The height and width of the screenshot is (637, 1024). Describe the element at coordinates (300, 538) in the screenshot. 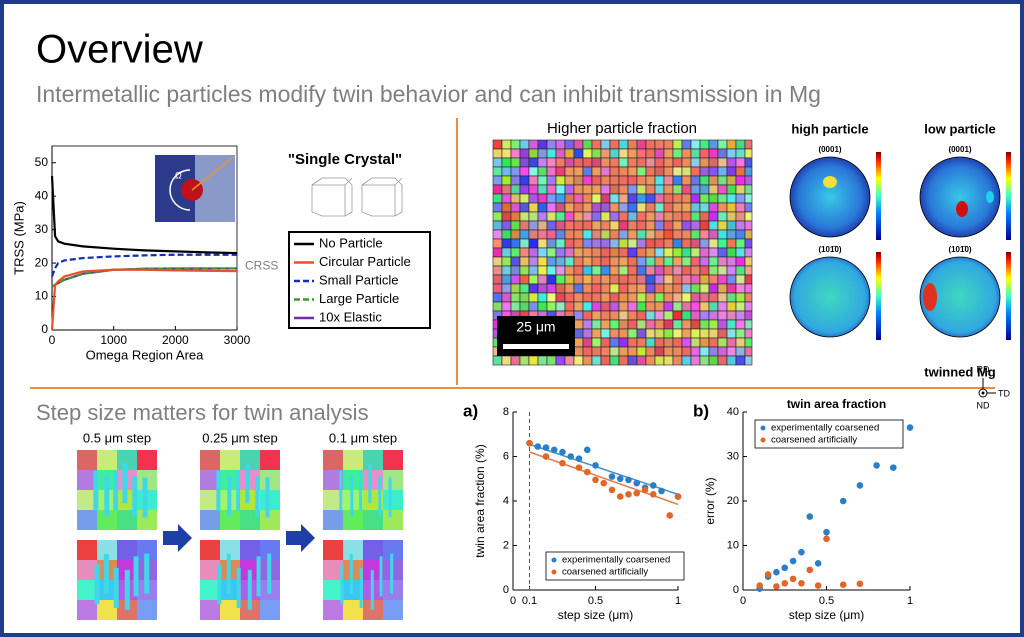

I see `arrow` at that location.